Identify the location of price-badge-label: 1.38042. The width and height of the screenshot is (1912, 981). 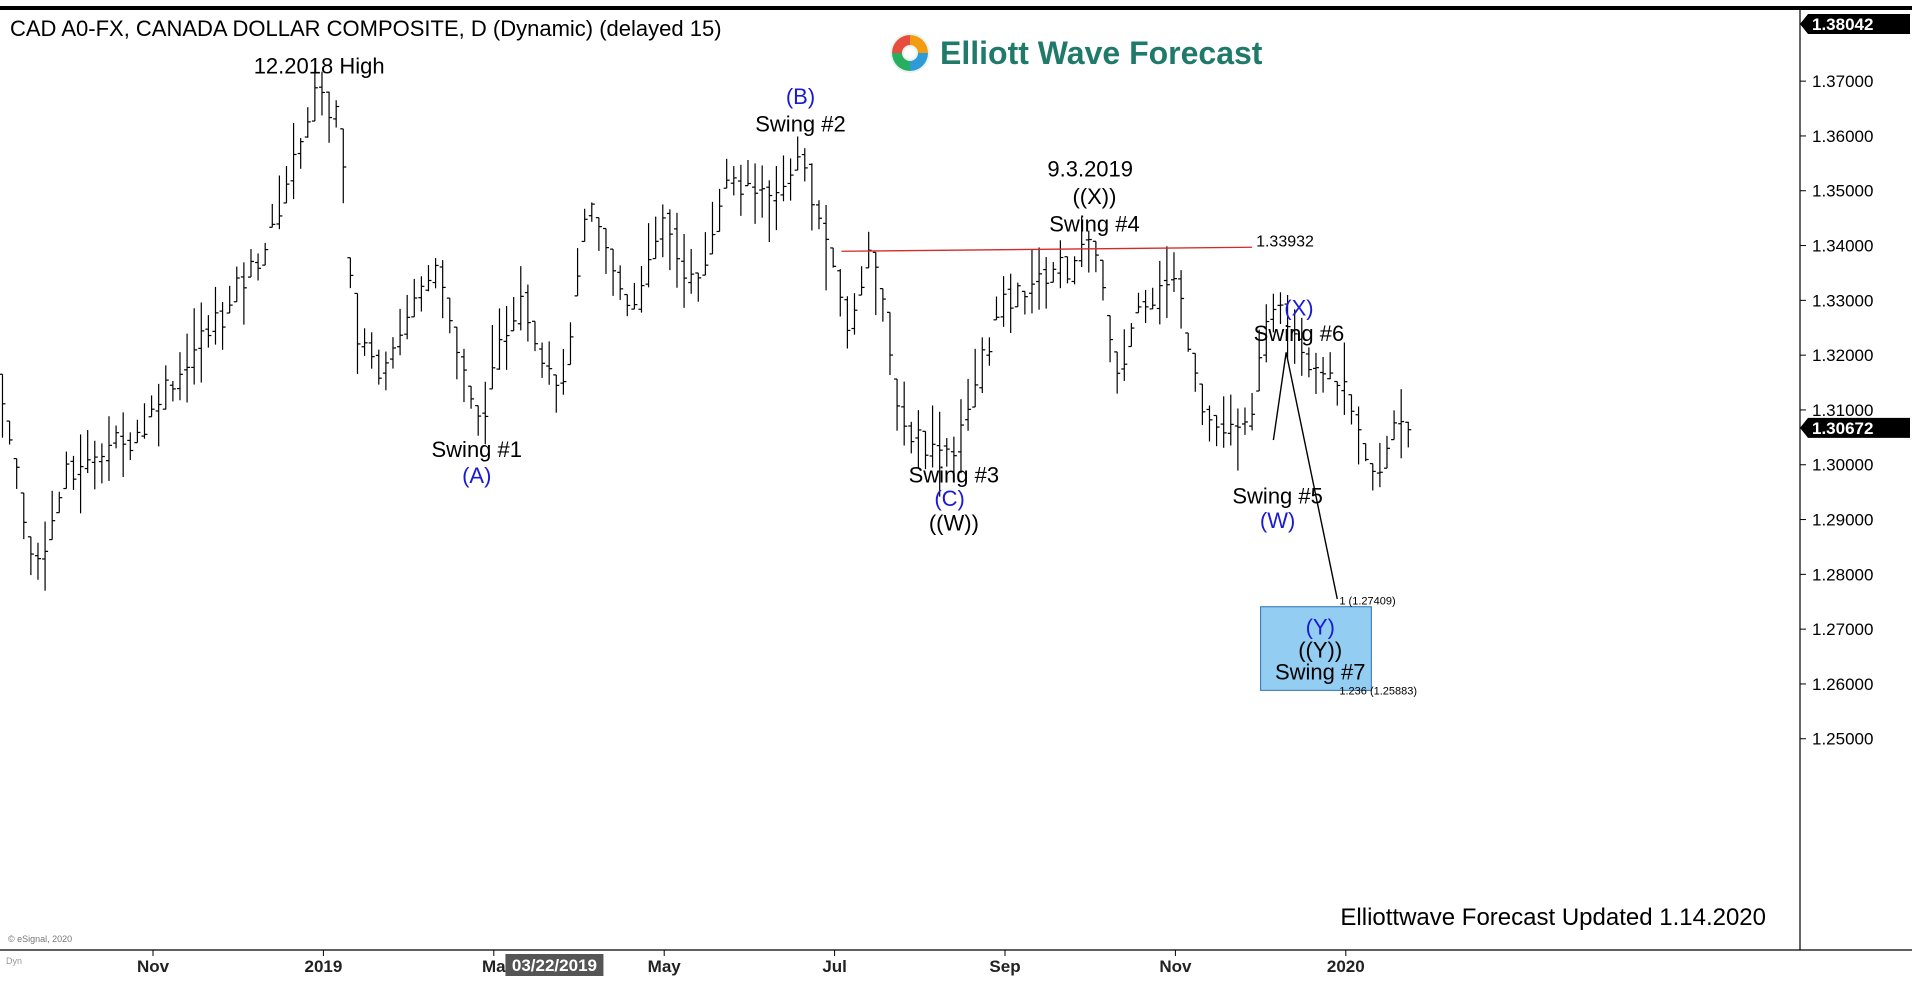
(1842, 24).